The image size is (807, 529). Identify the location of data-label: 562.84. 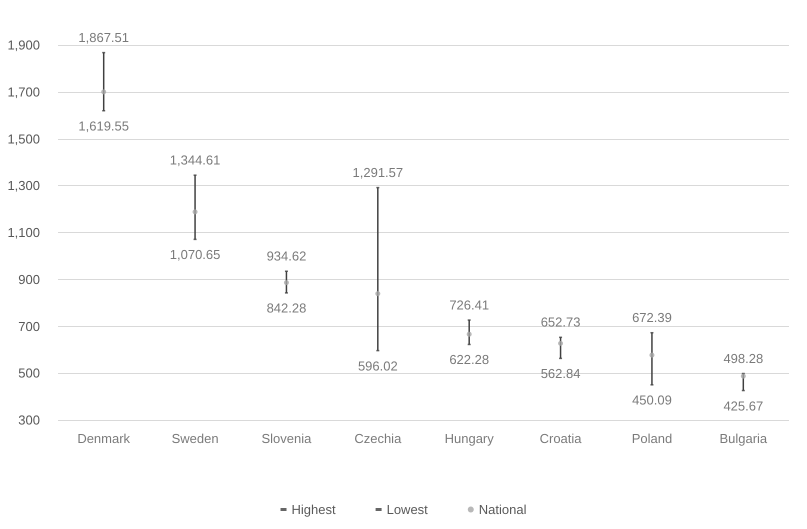
(560, 374).